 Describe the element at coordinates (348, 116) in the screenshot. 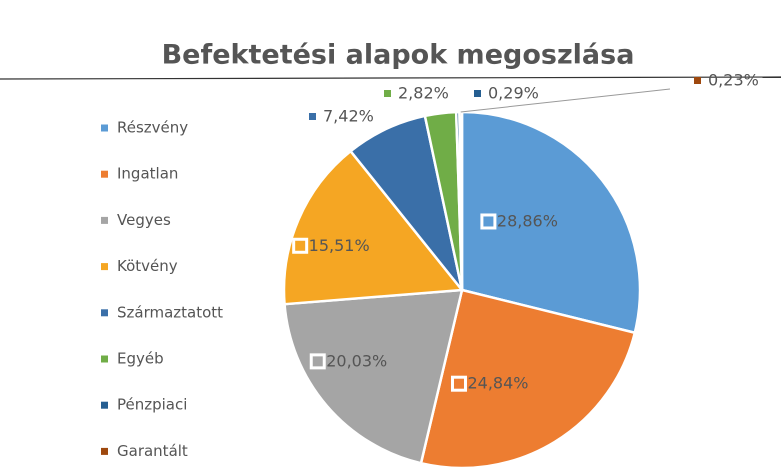

I see `data-label: 7,42%` at that location.